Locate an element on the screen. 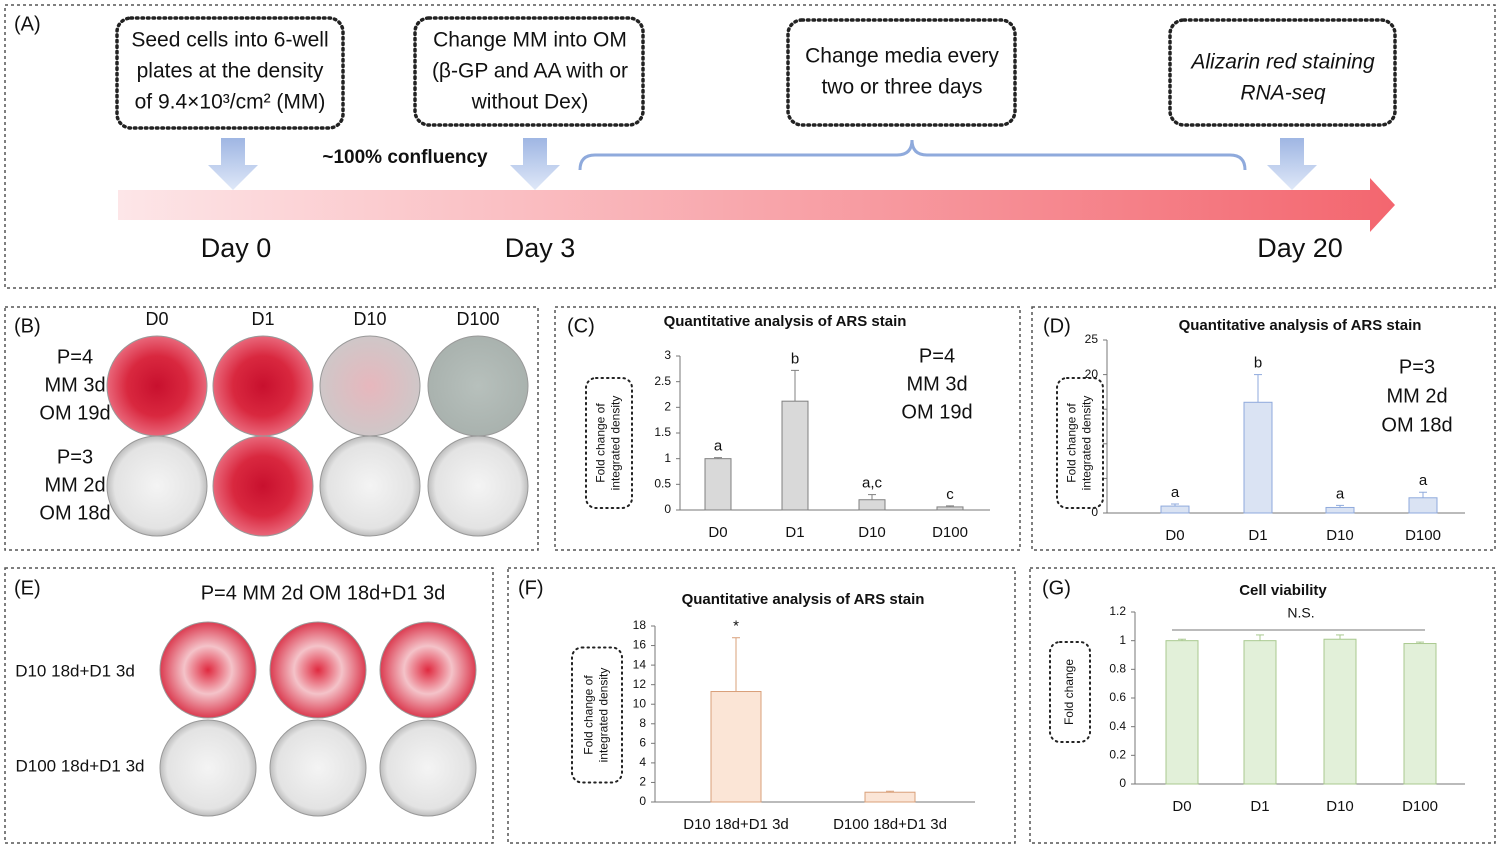 The width and height of the screenshot is (1500, 848). panel-label: (E) is located at coordinates (27, 588).